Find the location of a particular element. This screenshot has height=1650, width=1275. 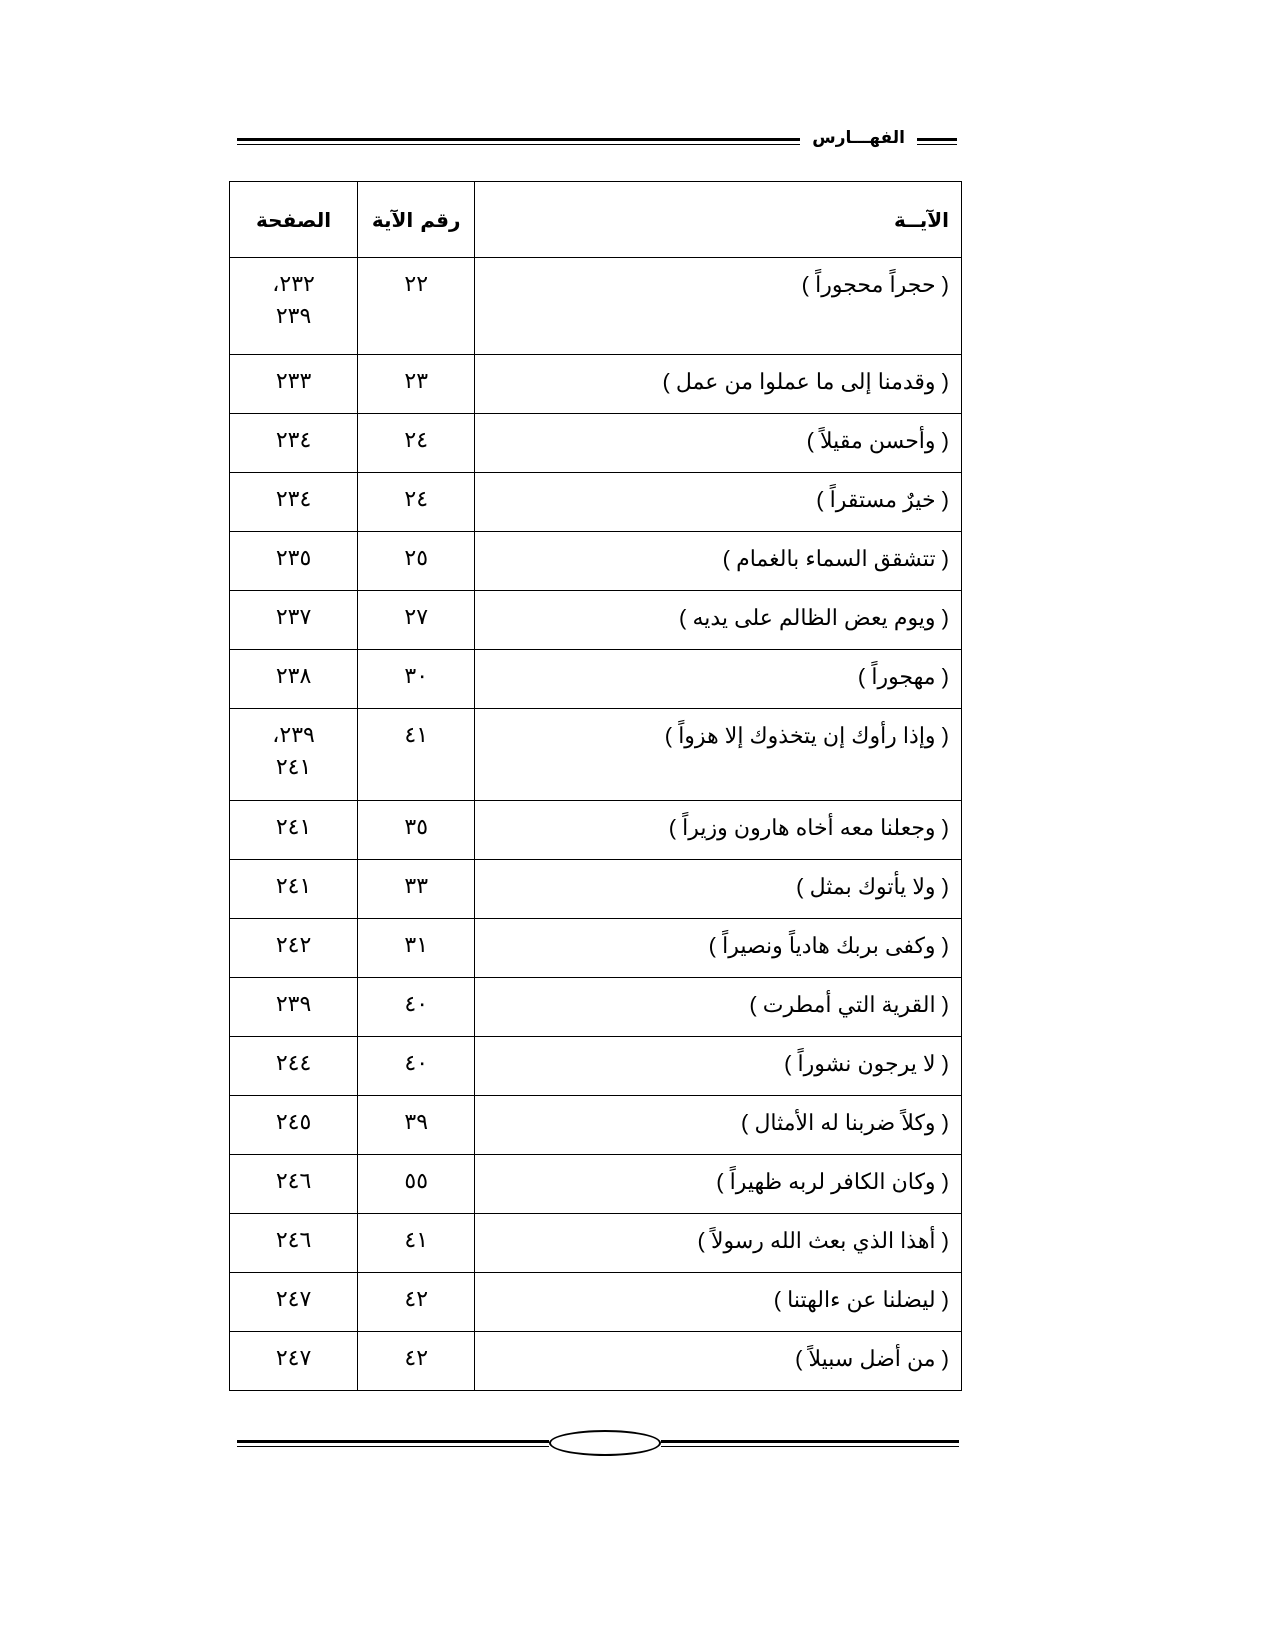

footer-rule-right is located at coordinates (810, 1443).